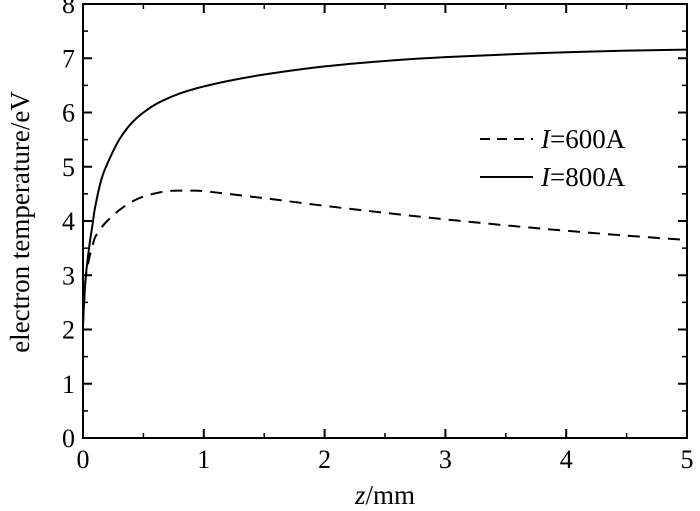 The height and width of the screenshot is (511, 700). I want to click on y-tick-label: 2, so click(68, 330).